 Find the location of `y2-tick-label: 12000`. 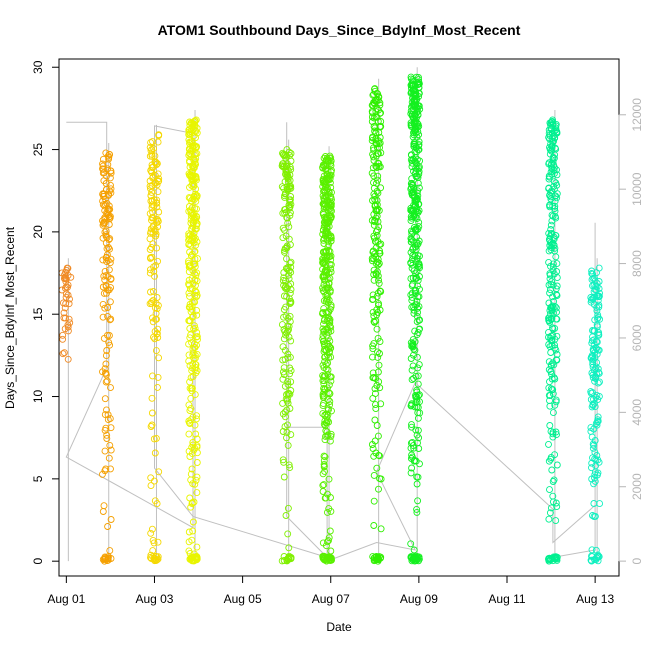

y2-tick-label: 12000 is located at coordinates (637, 115).